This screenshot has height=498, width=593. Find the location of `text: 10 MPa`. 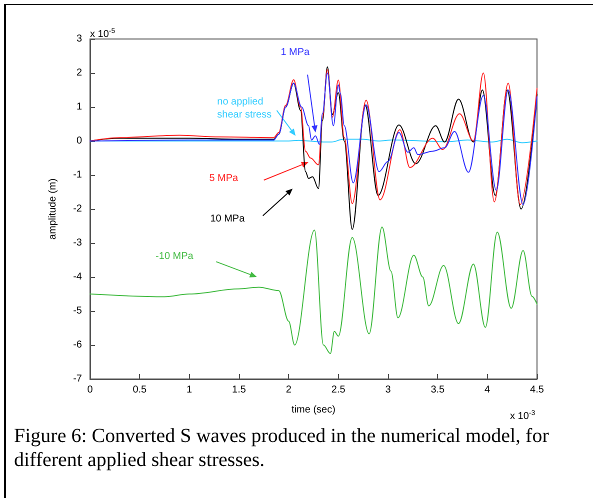

text: 10 MPa is located at coordinates (228, 219).